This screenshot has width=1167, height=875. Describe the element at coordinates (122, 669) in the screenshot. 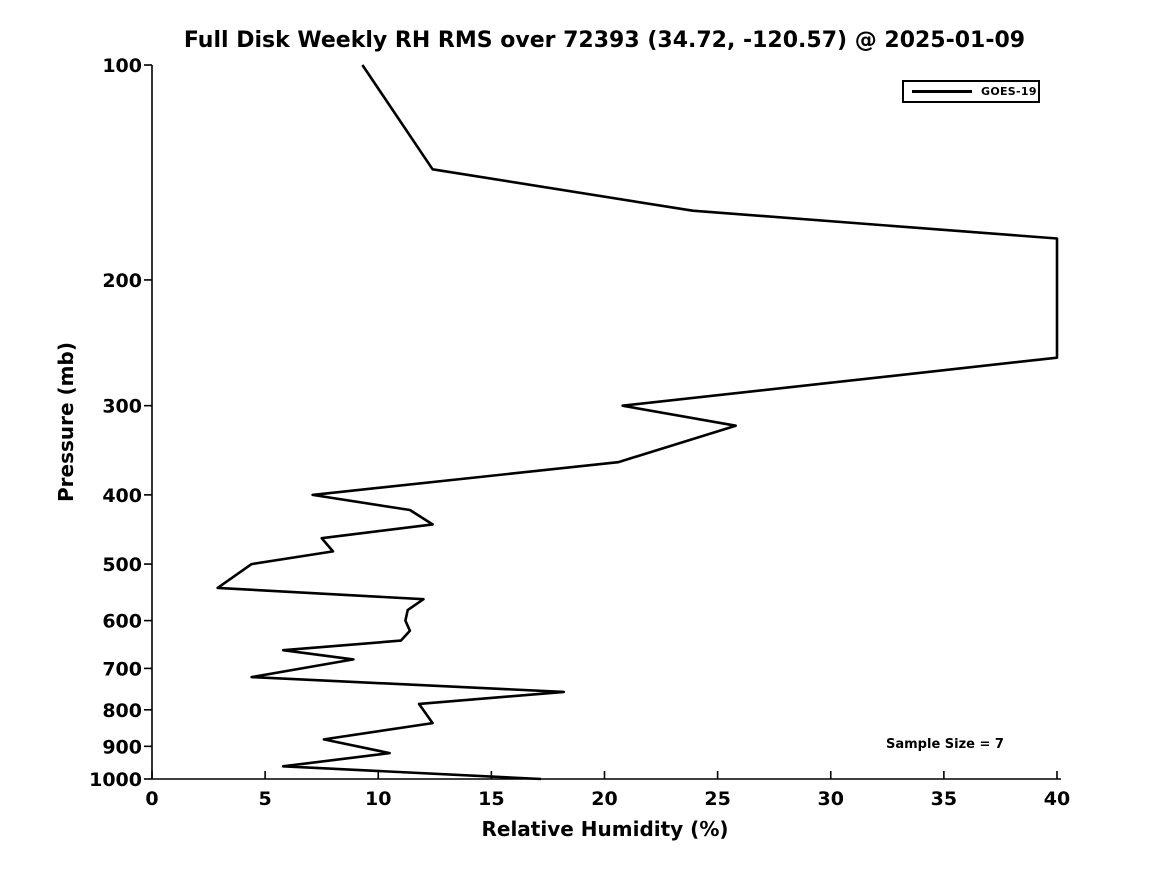

I see `y-tick-label: 700` at that location.